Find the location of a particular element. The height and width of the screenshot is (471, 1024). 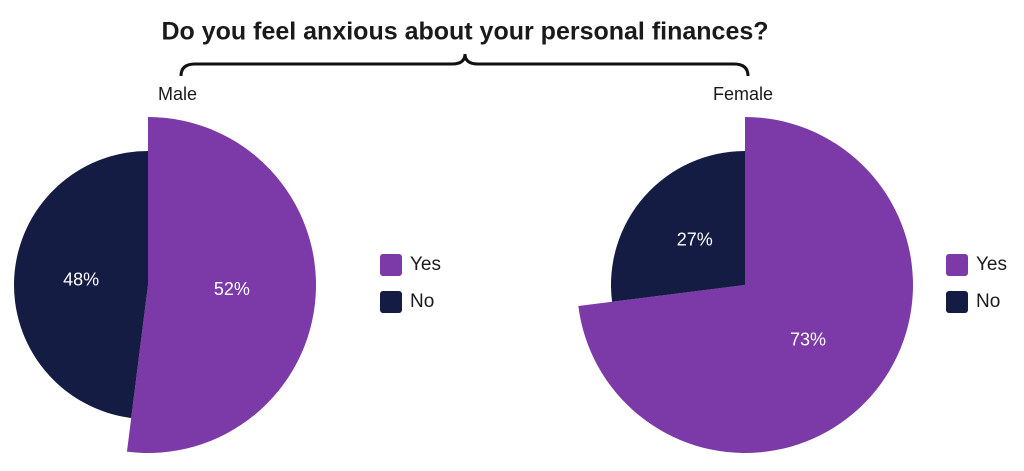

pie-title: Male is located at coordinates (177, 94).